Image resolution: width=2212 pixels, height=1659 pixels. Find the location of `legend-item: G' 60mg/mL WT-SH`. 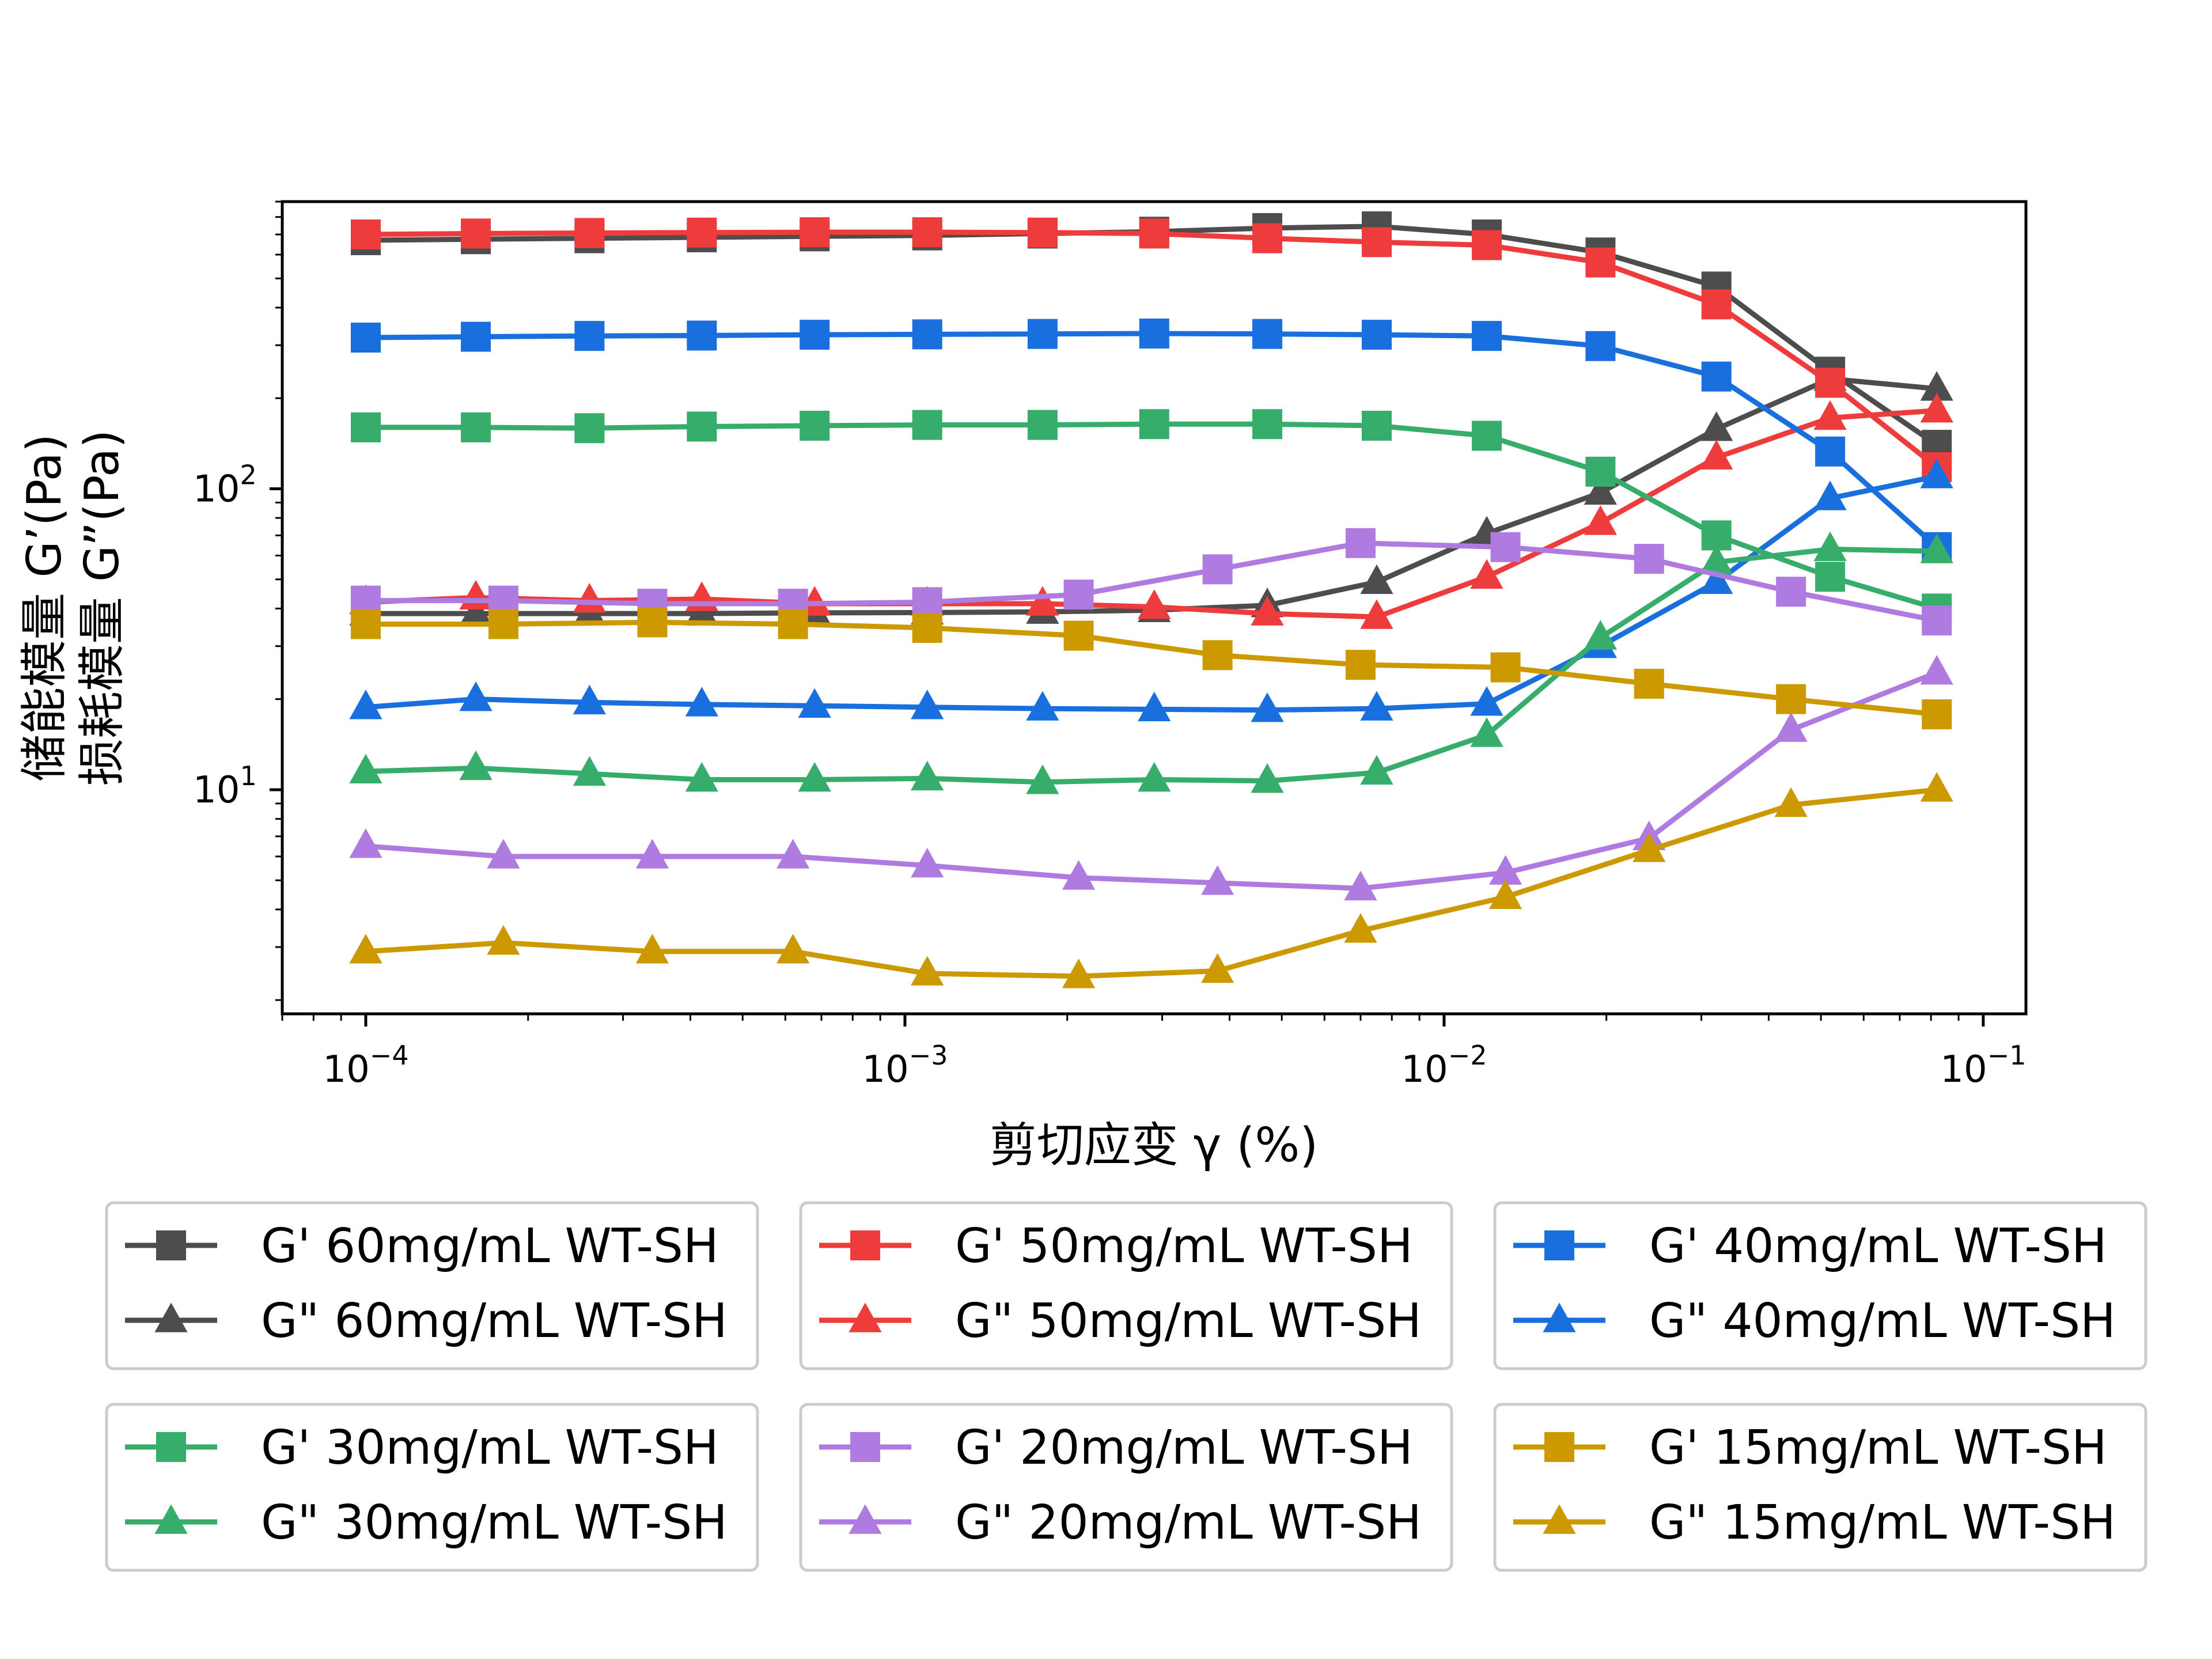

legend-item: G' 60mg/mL WT-SH is located at coordinates (422, 1247).